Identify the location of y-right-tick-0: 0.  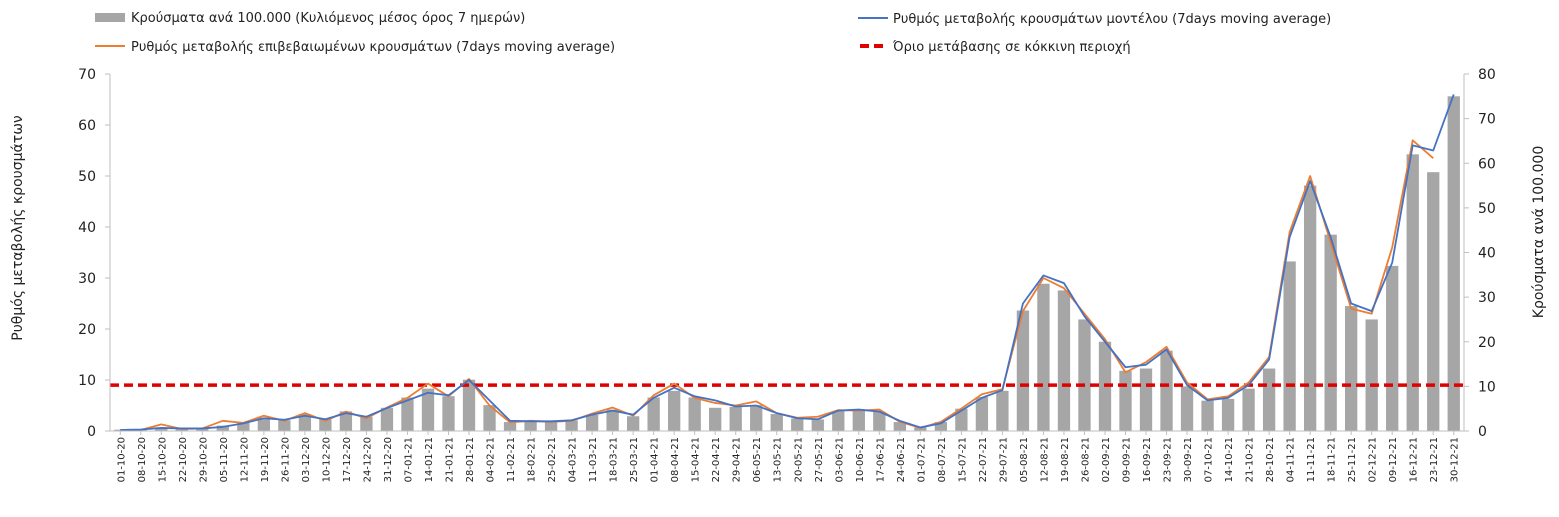
(1482, 432).